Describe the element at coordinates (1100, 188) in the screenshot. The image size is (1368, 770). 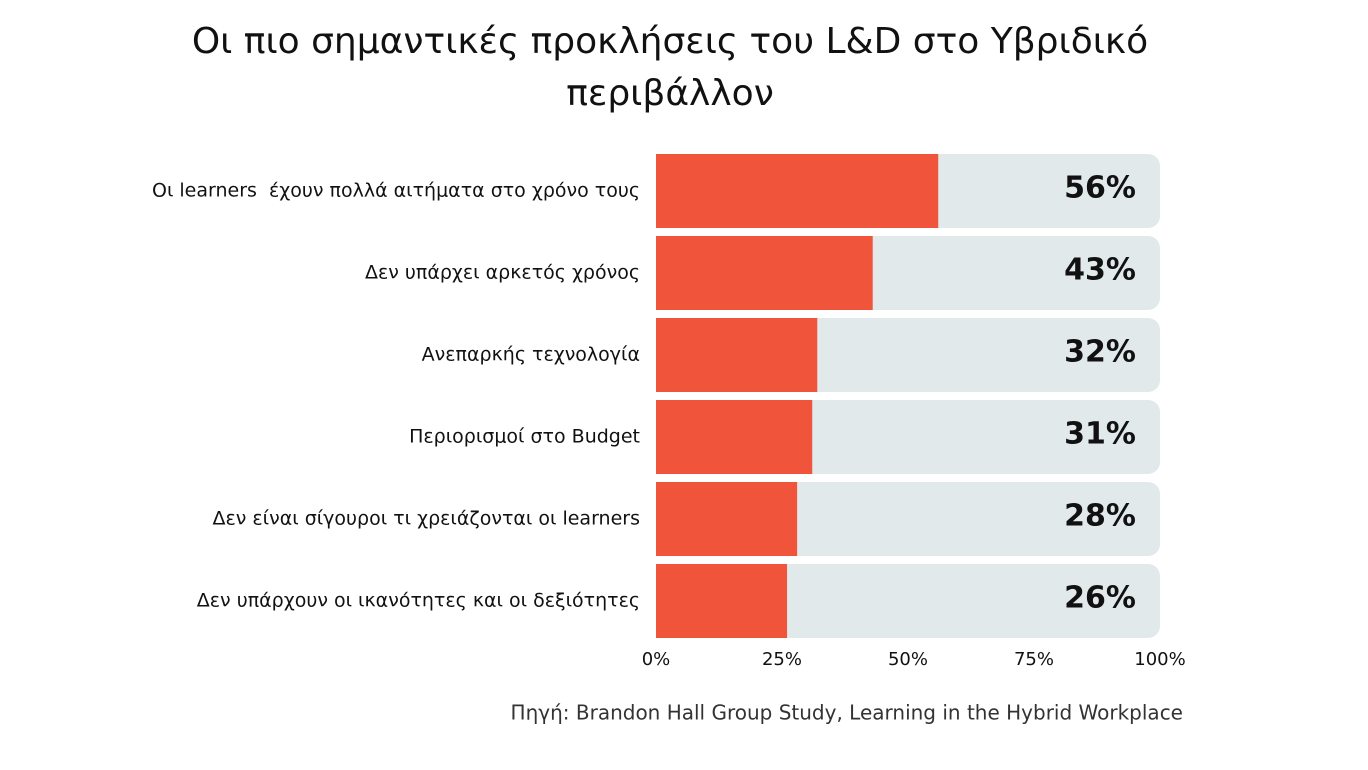
I see `value-label: 56%` at that location.